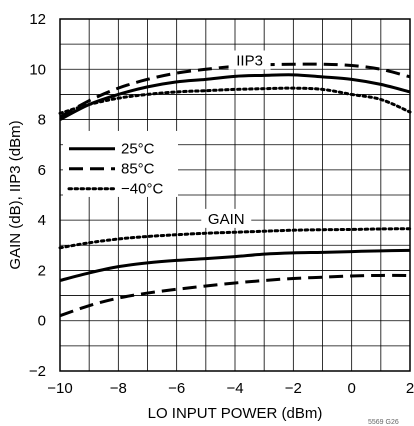 The width and height of the screenshot is (414, 426). I want to click on legend-background, so click(120, 163).